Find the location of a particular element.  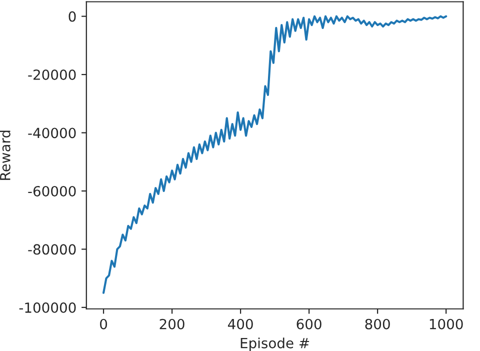

x-tick-label: 200 is located at coordinates (172, 324).